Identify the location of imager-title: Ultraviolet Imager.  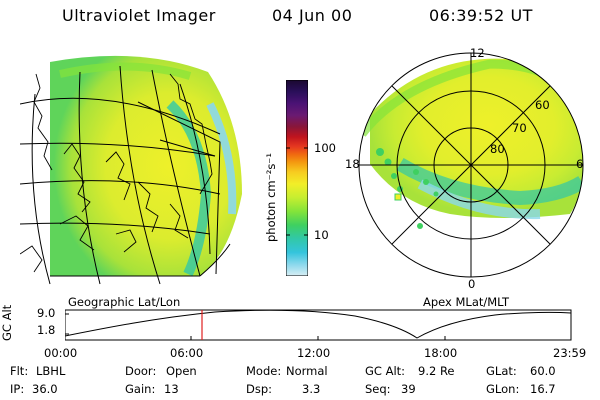
(139, 15).